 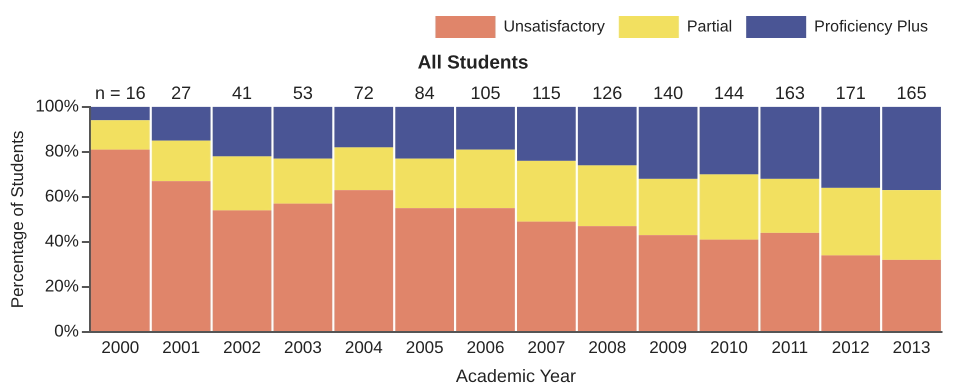 I want to click on x-tick-label: 2006, so click(x=485, y=347).